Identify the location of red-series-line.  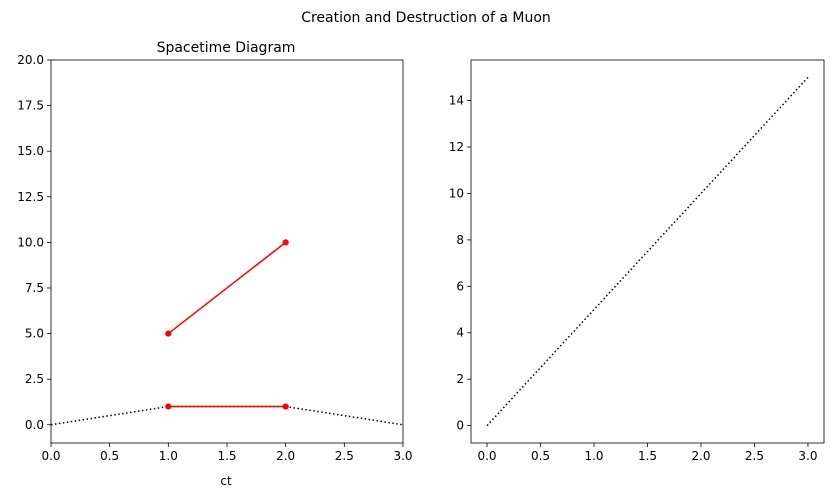
(227, 288).